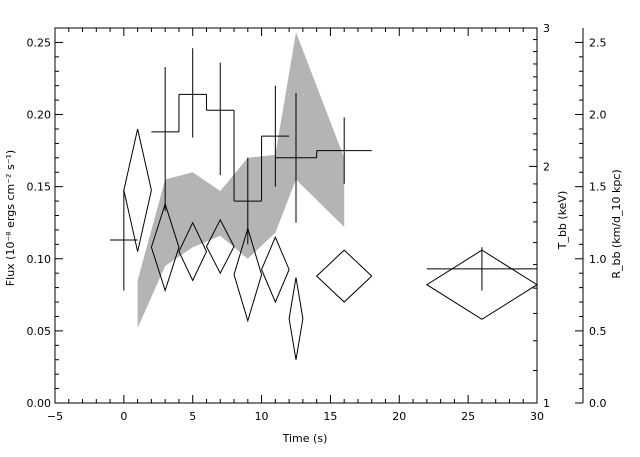 This screenshot has width=640, height=457. Describe the element at coordinates (562, 221) in the screenshot. I see `right-axis-temperature-title: T_bb (keV)` at that location.